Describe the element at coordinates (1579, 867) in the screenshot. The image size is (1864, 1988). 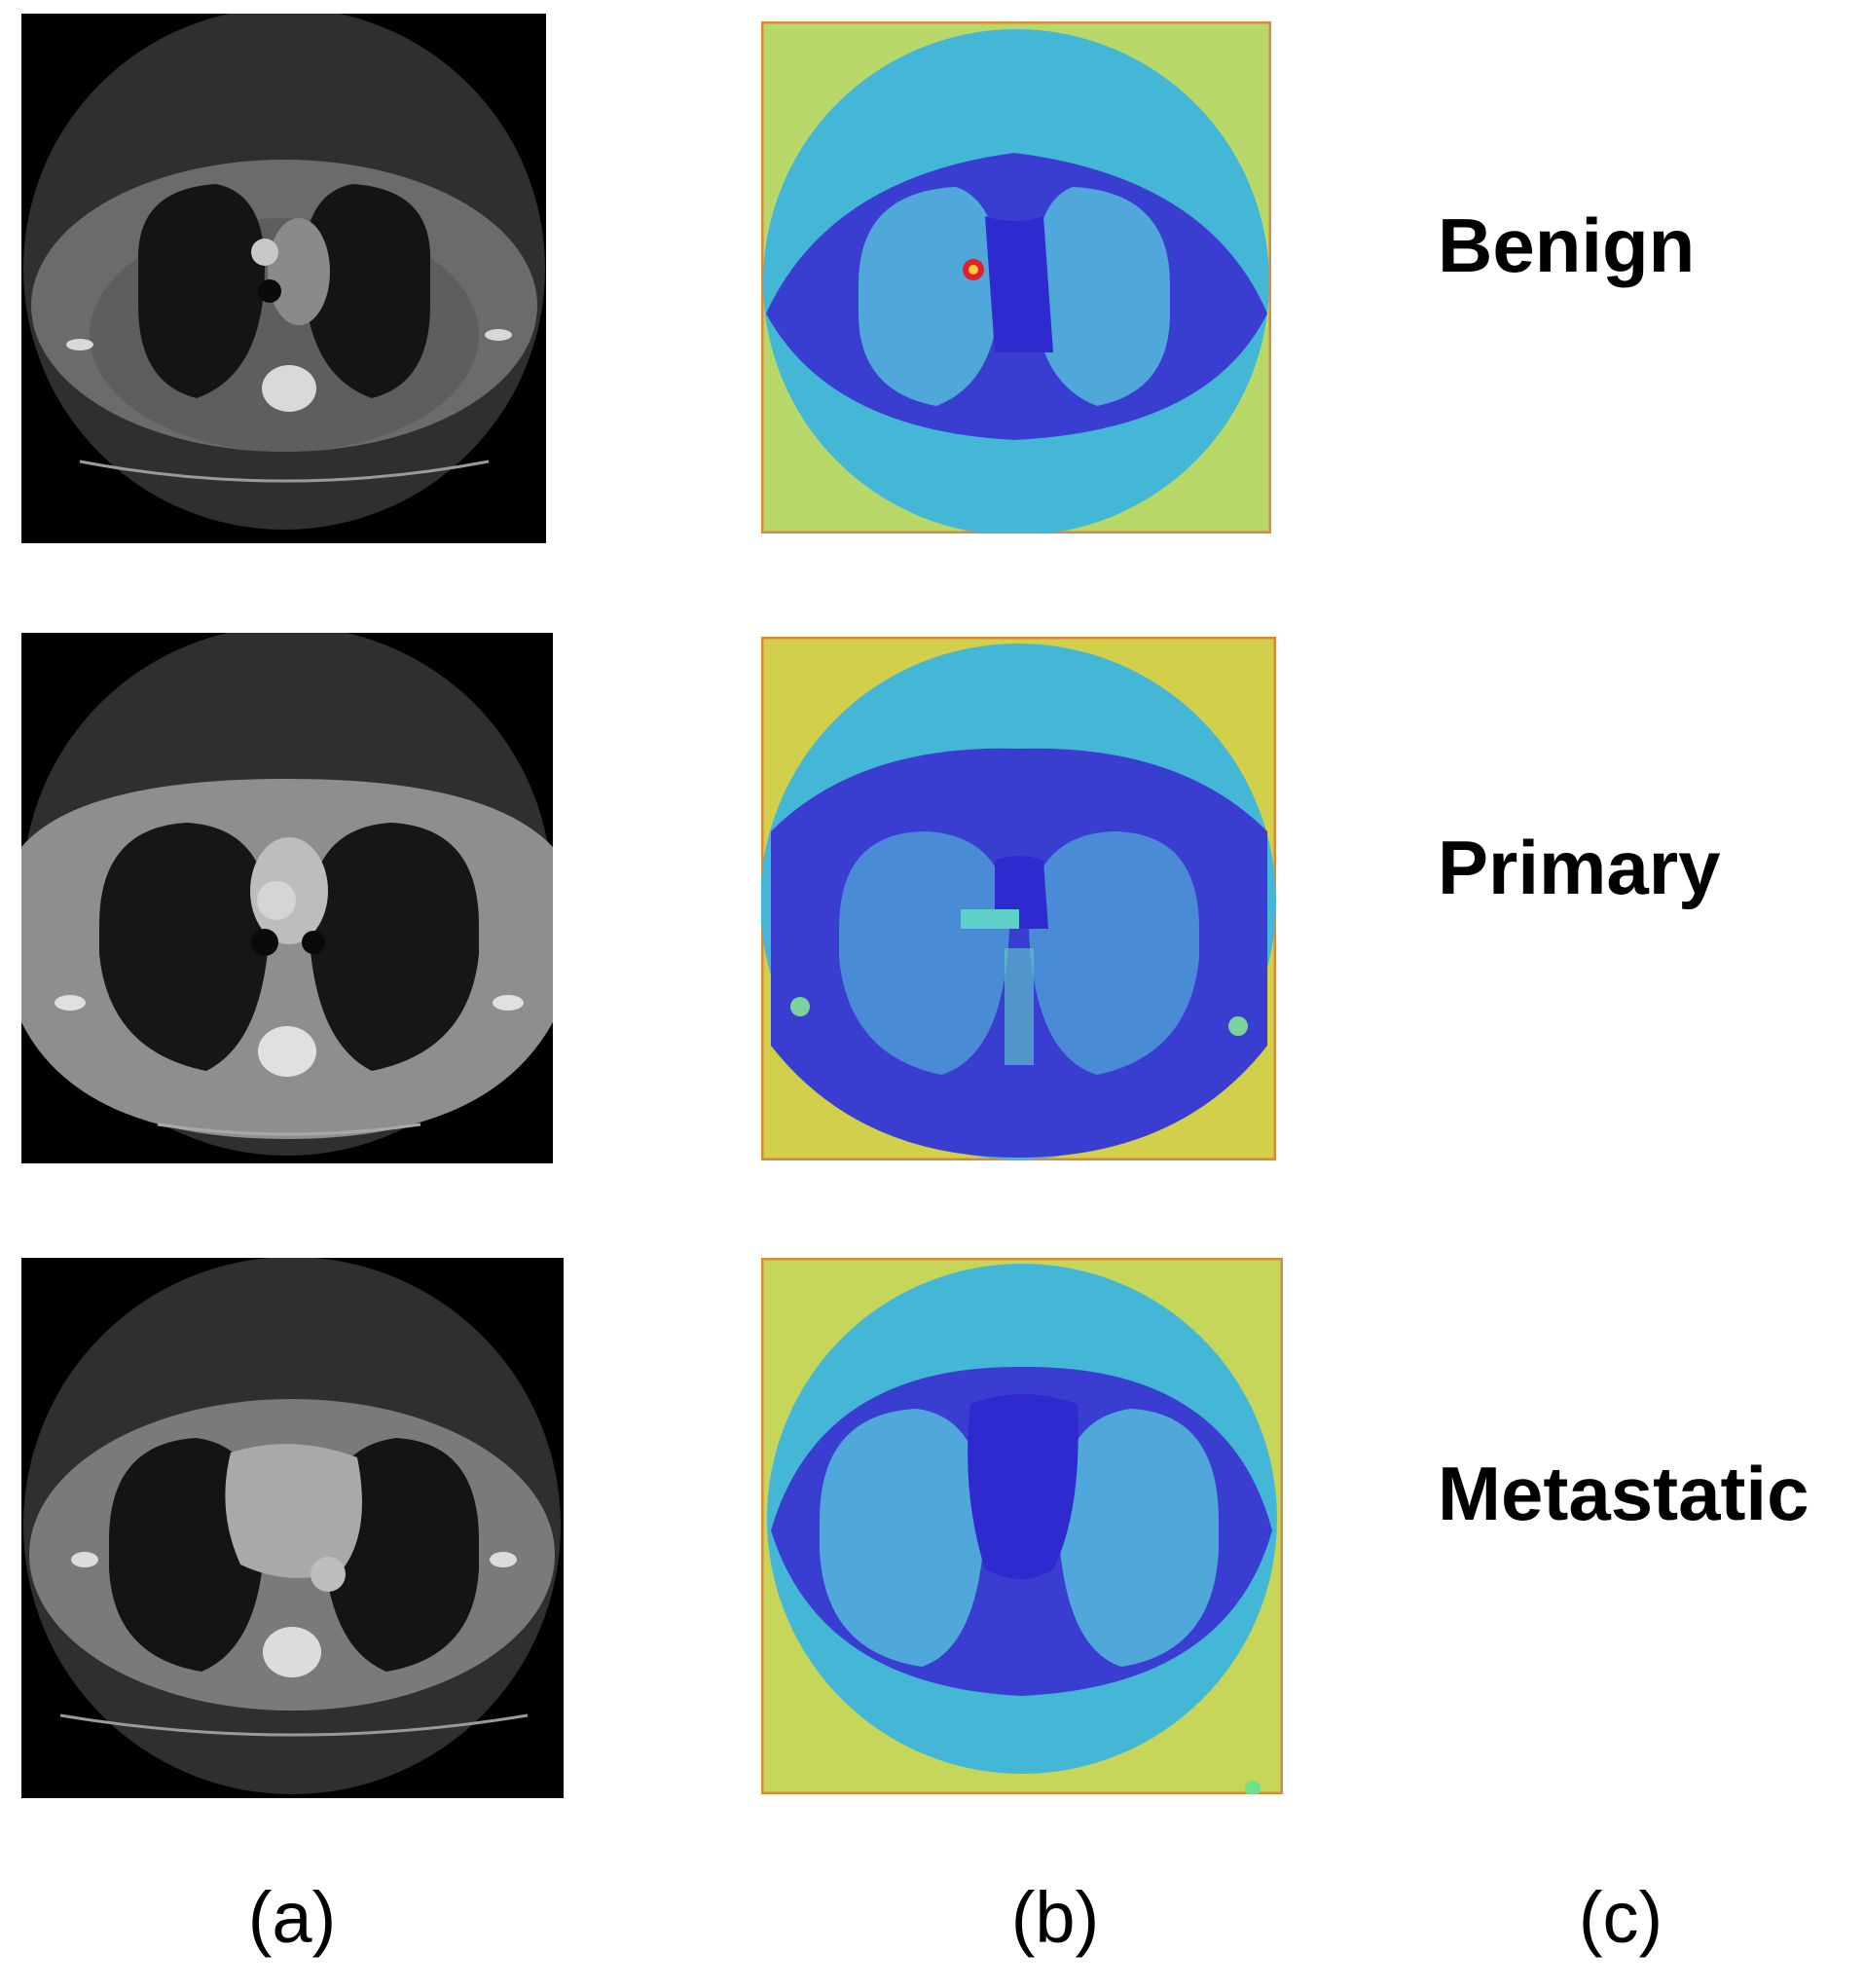
I see `row-label-primary: Primary` at that location.